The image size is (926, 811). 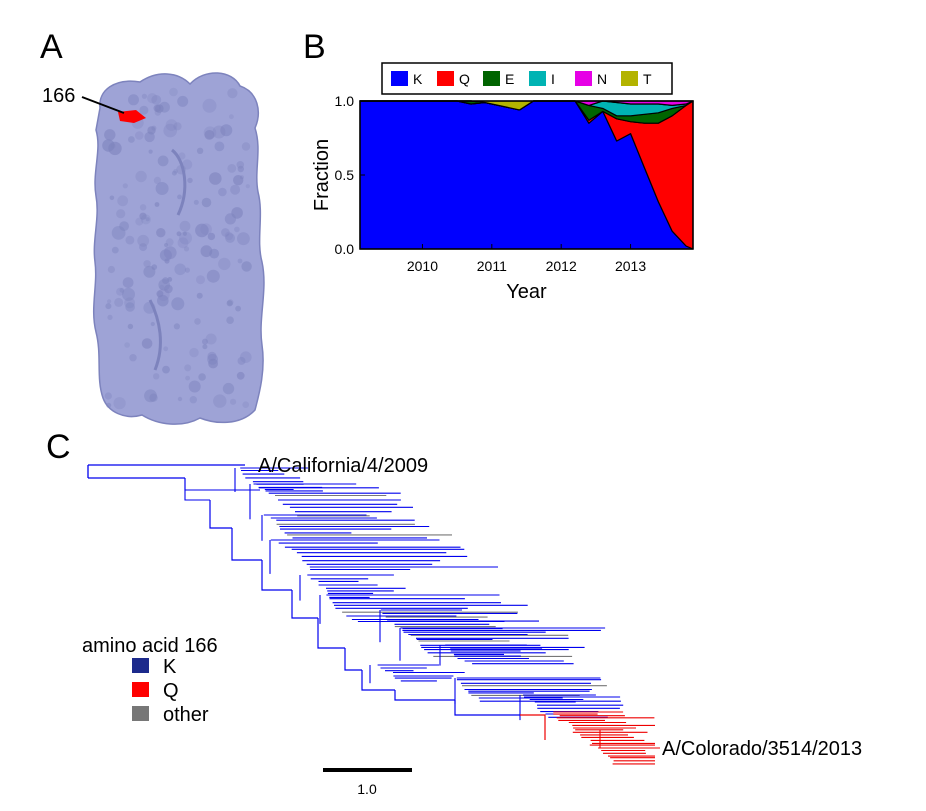 I want to click on x-axis: 2010 2011 2012 2013, so click(x=526, y=259).